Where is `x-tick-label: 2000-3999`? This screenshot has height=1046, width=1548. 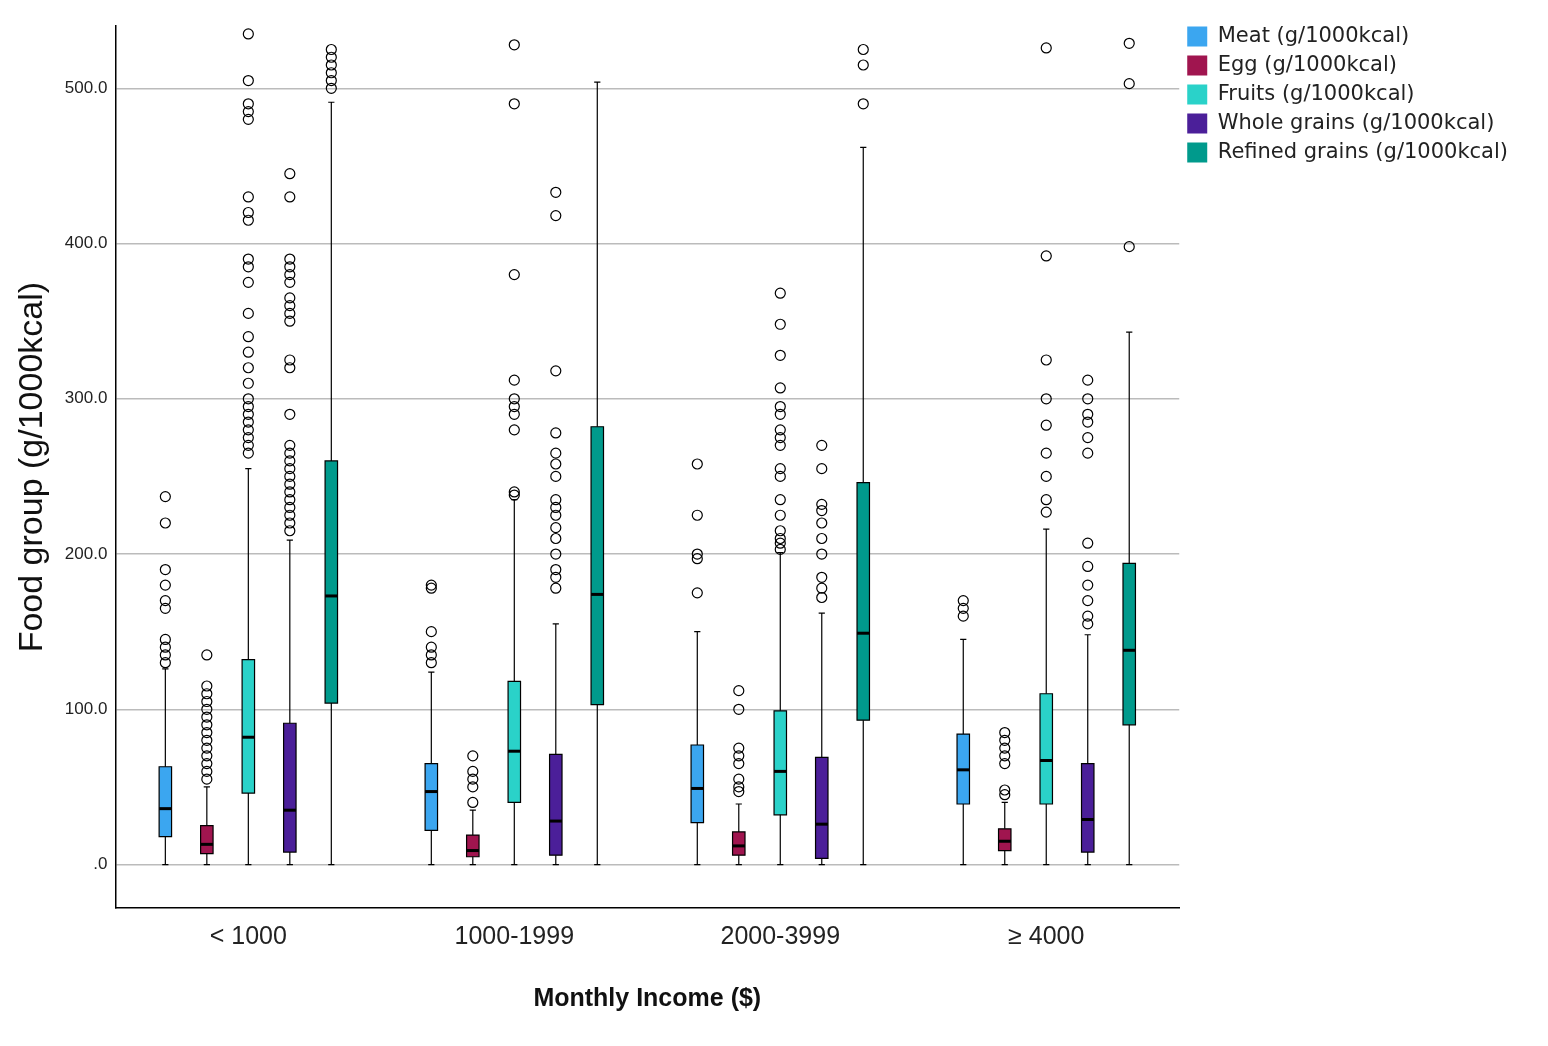
x-tick-label: 2000-3999 is located at coordinates (780, 934).